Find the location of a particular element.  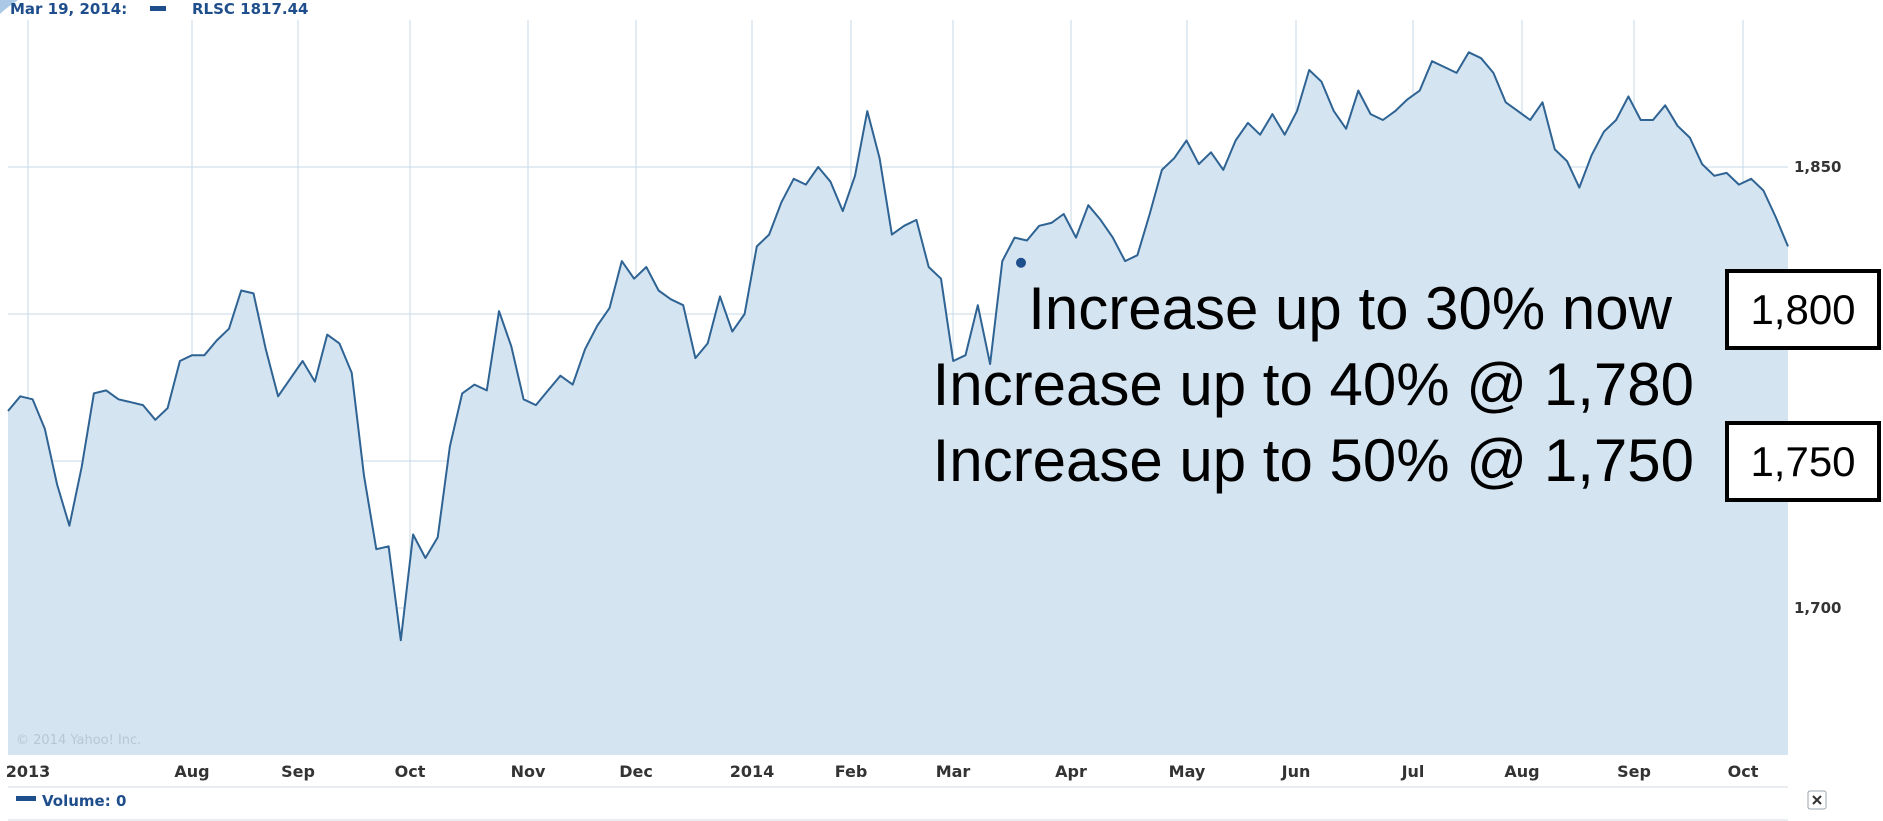

x-tick-label: Apr is located at coordinates (1071, 771).